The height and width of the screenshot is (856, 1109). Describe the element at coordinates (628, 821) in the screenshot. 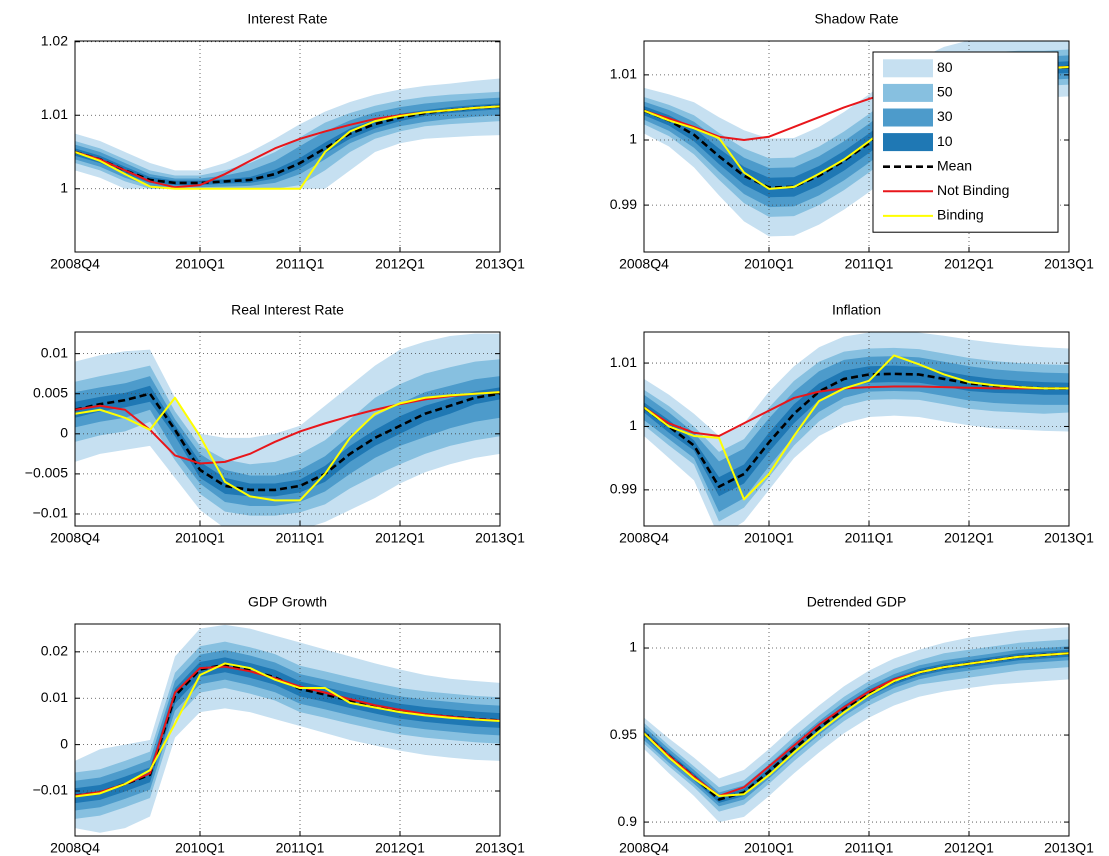

I see `y-tick-label: 0.9` at that location.